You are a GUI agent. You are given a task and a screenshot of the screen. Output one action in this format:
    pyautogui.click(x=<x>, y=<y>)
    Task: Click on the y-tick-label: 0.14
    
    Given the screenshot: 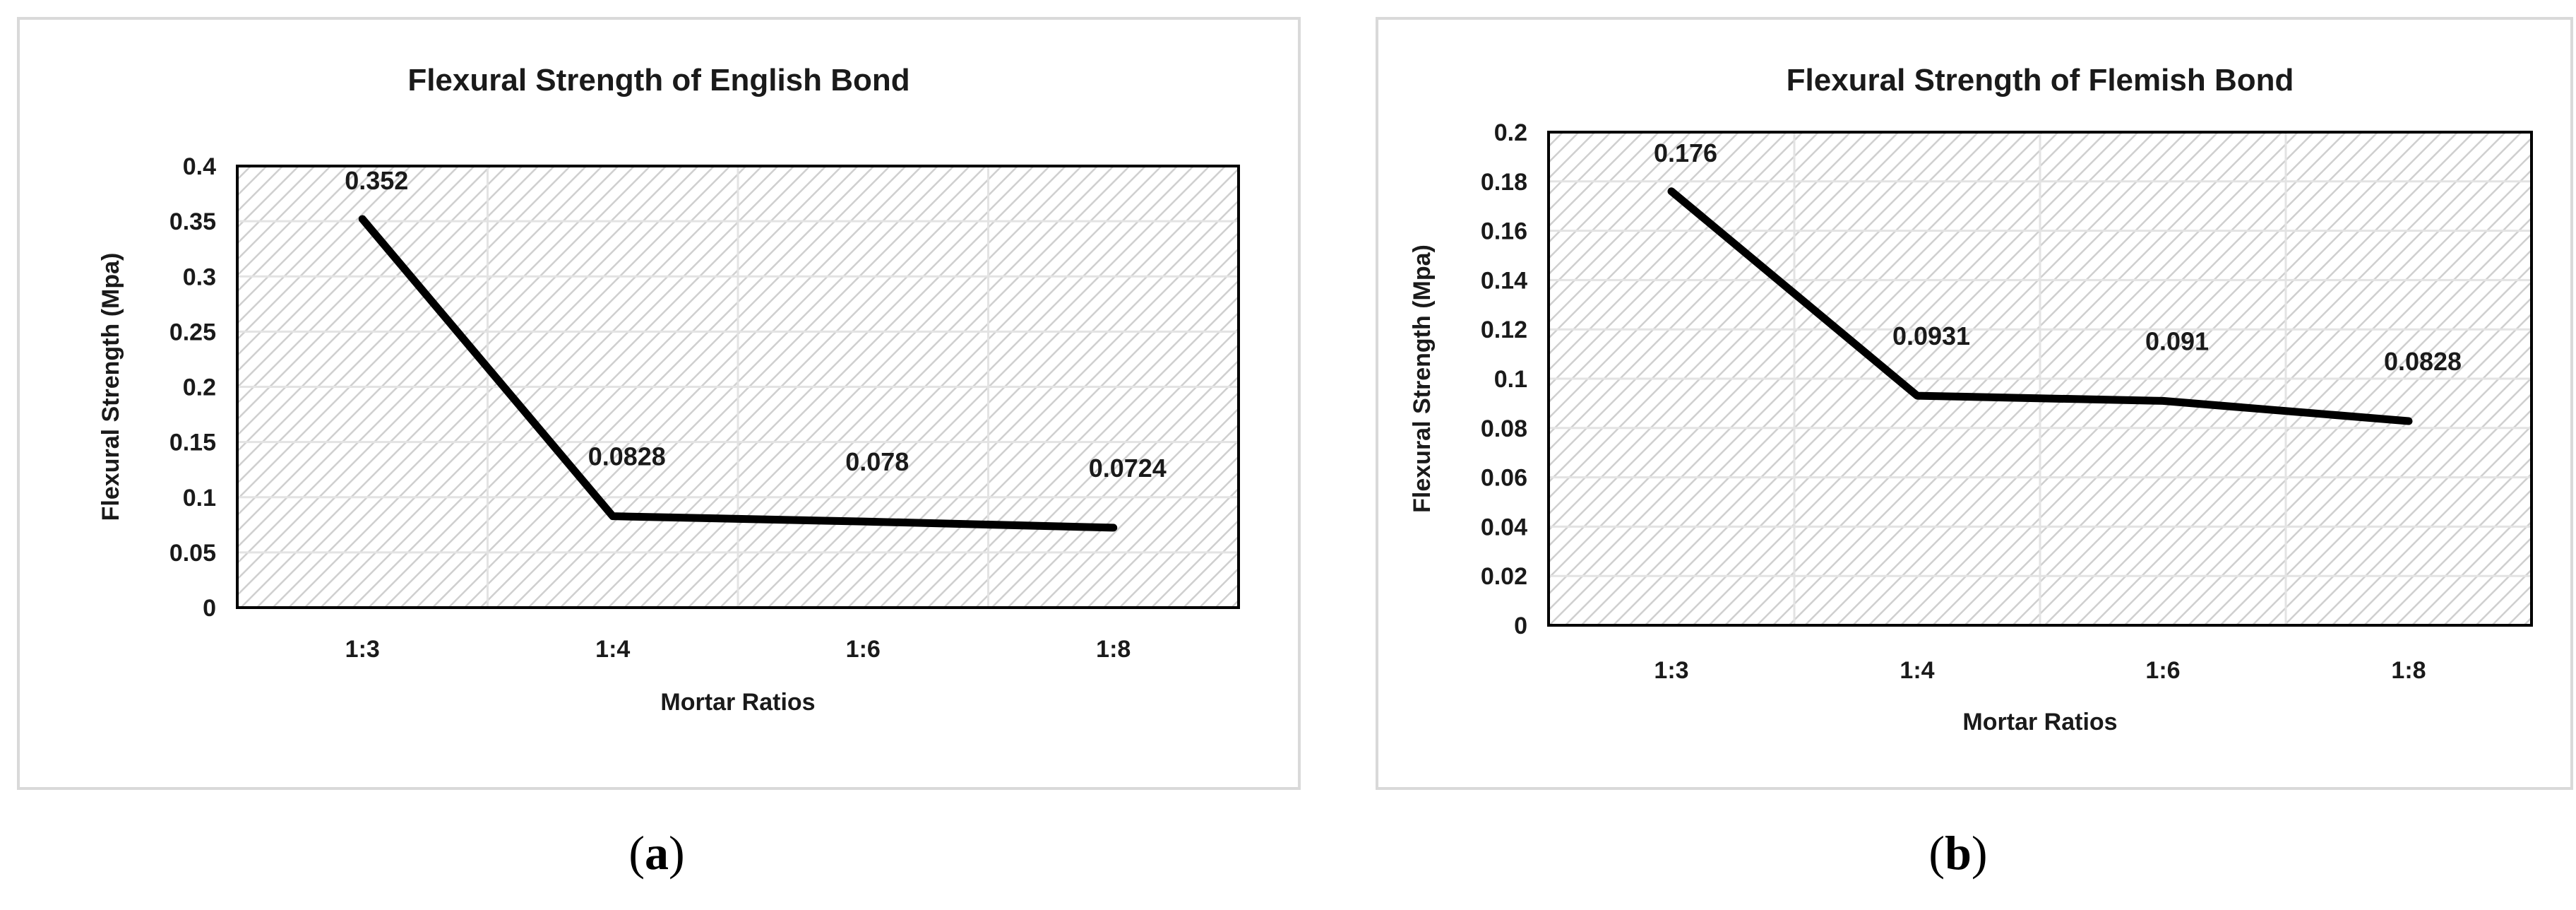 What is the action you would take?
    pyautogui.click(x=1504, y=280)
    